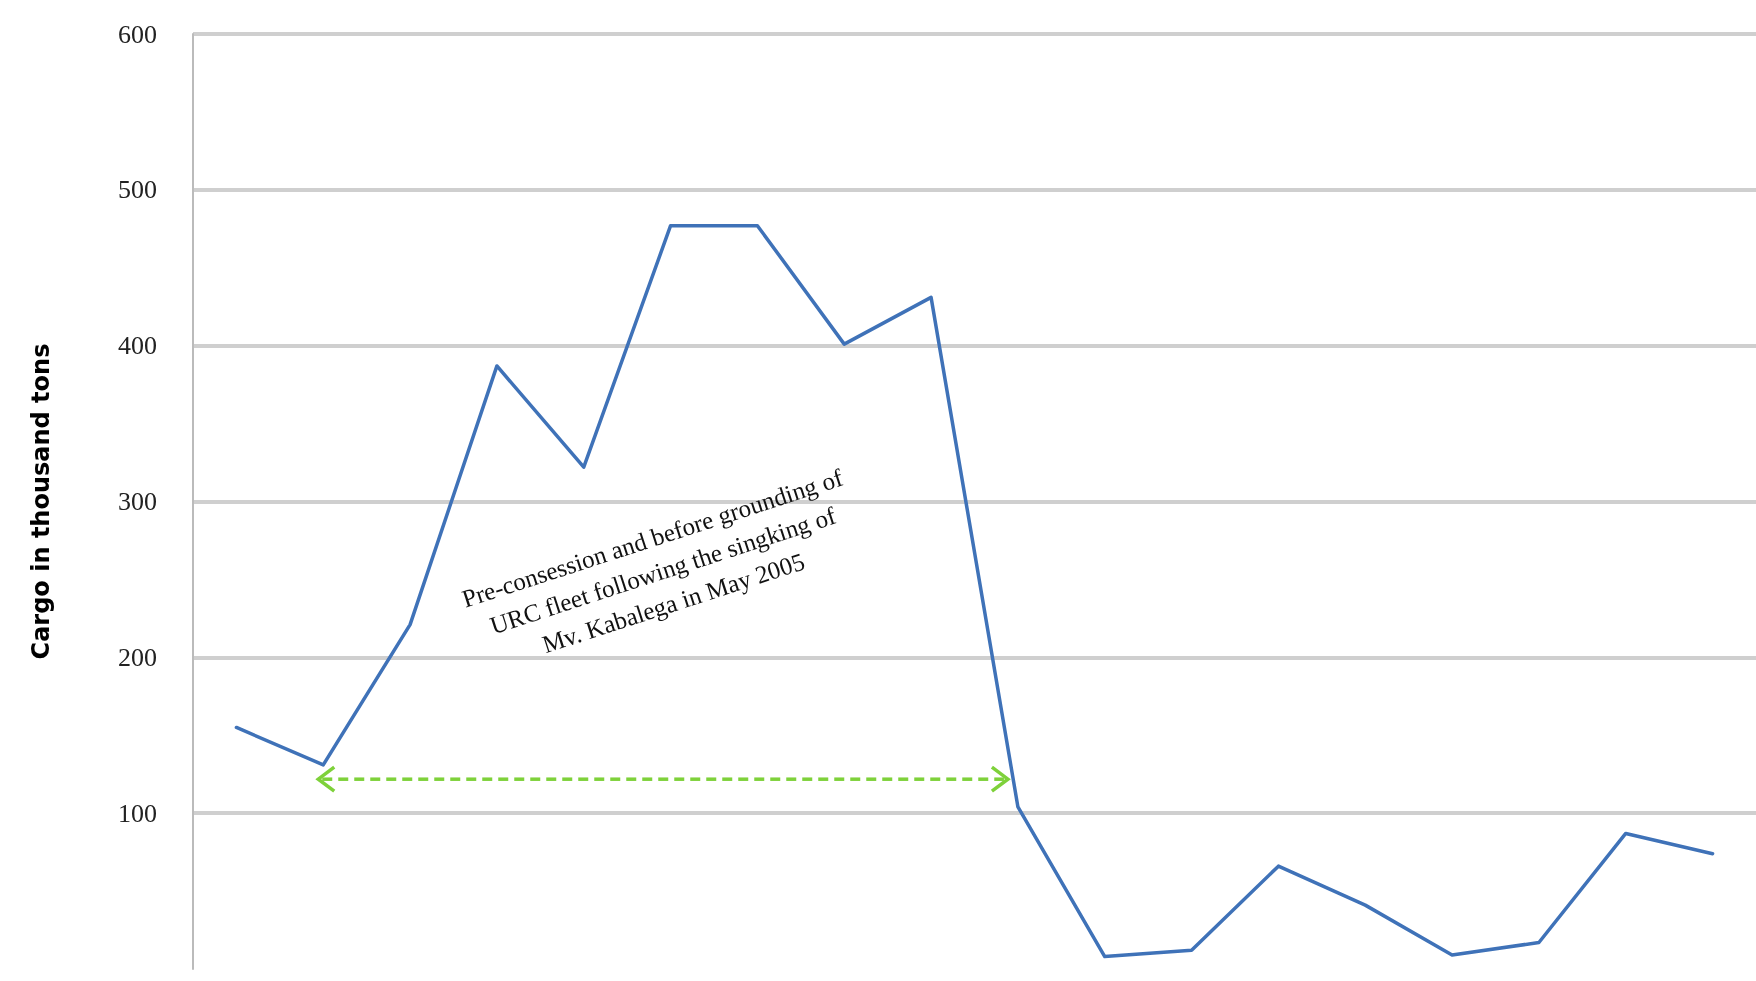 This screenshot has width=1756, height=981. Describe the element at coordinates (137, 346) in the screenshot. I see `y-tick-label: 400` at that location.